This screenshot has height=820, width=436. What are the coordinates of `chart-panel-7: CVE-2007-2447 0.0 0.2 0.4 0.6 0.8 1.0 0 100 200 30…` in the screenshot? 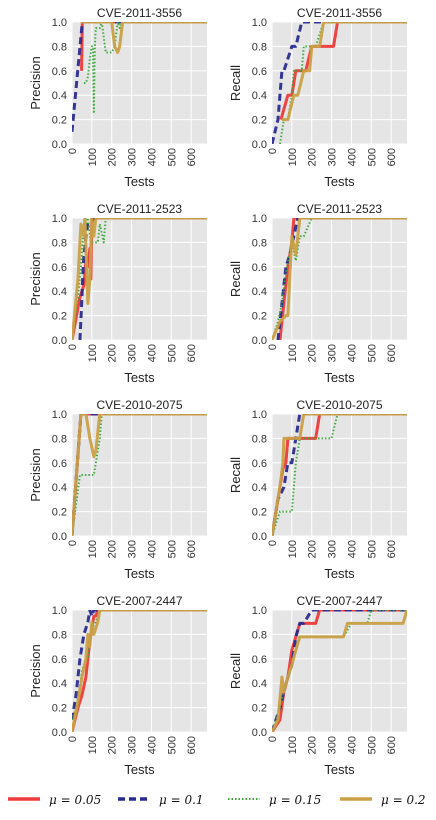 It's located at (317, 685).